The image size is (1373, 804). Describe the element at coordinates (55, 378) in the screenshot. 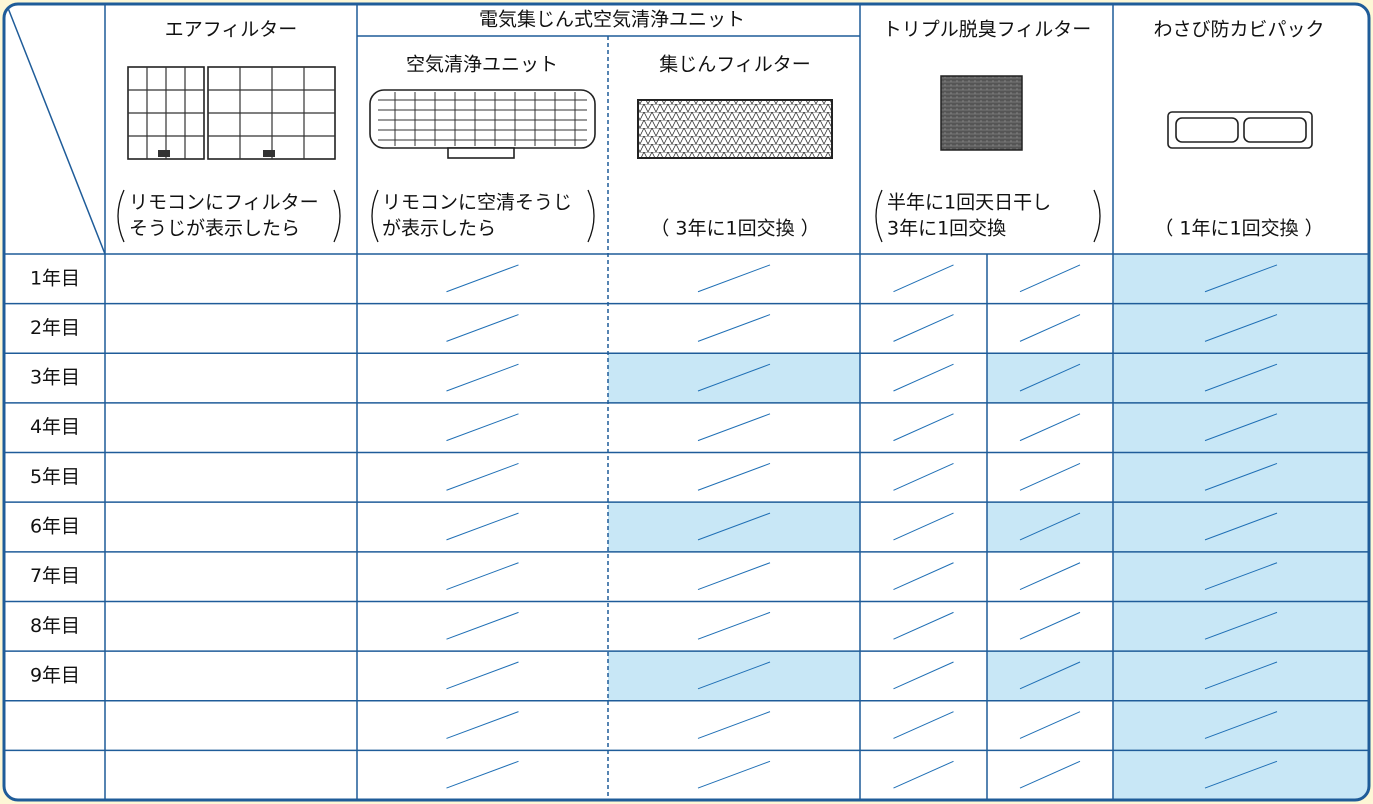

I see `row-label: 3年目` at that location.